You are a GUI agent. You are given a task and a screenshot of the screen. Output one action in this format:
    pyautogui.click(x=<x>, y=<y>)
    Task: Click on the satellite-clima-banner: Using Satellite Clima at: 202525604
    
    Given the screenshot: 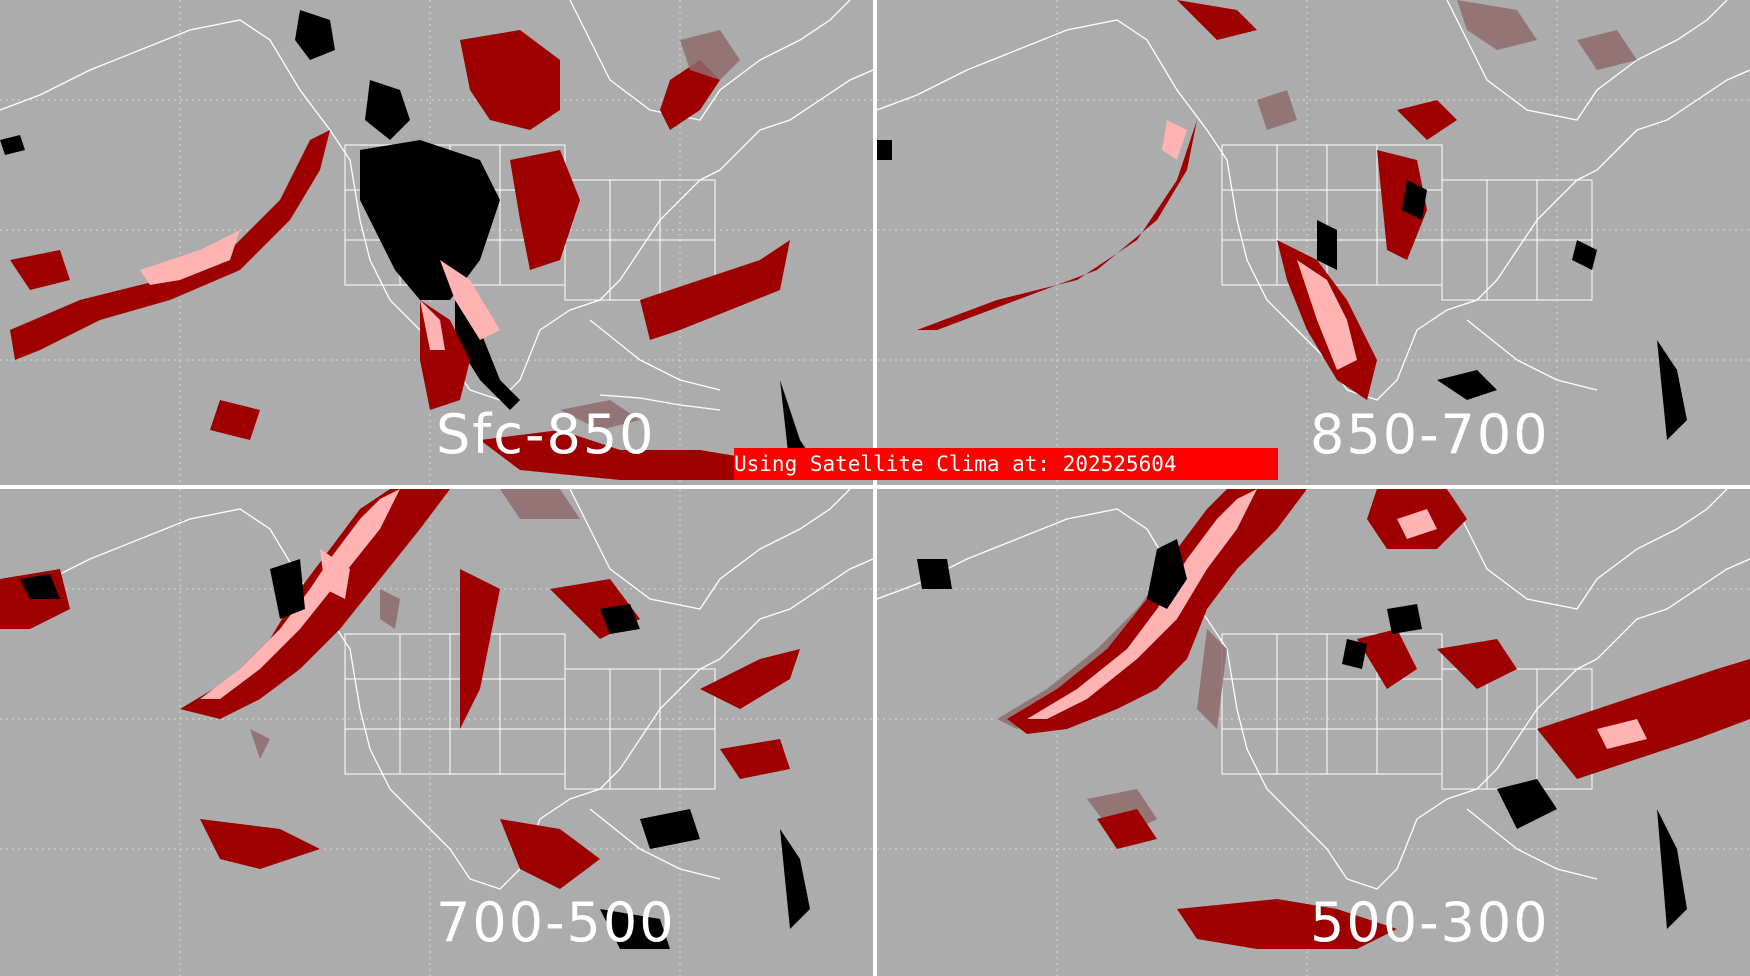 What is the action you would take?
    pyautogui.click(x=1006, y=464)
    